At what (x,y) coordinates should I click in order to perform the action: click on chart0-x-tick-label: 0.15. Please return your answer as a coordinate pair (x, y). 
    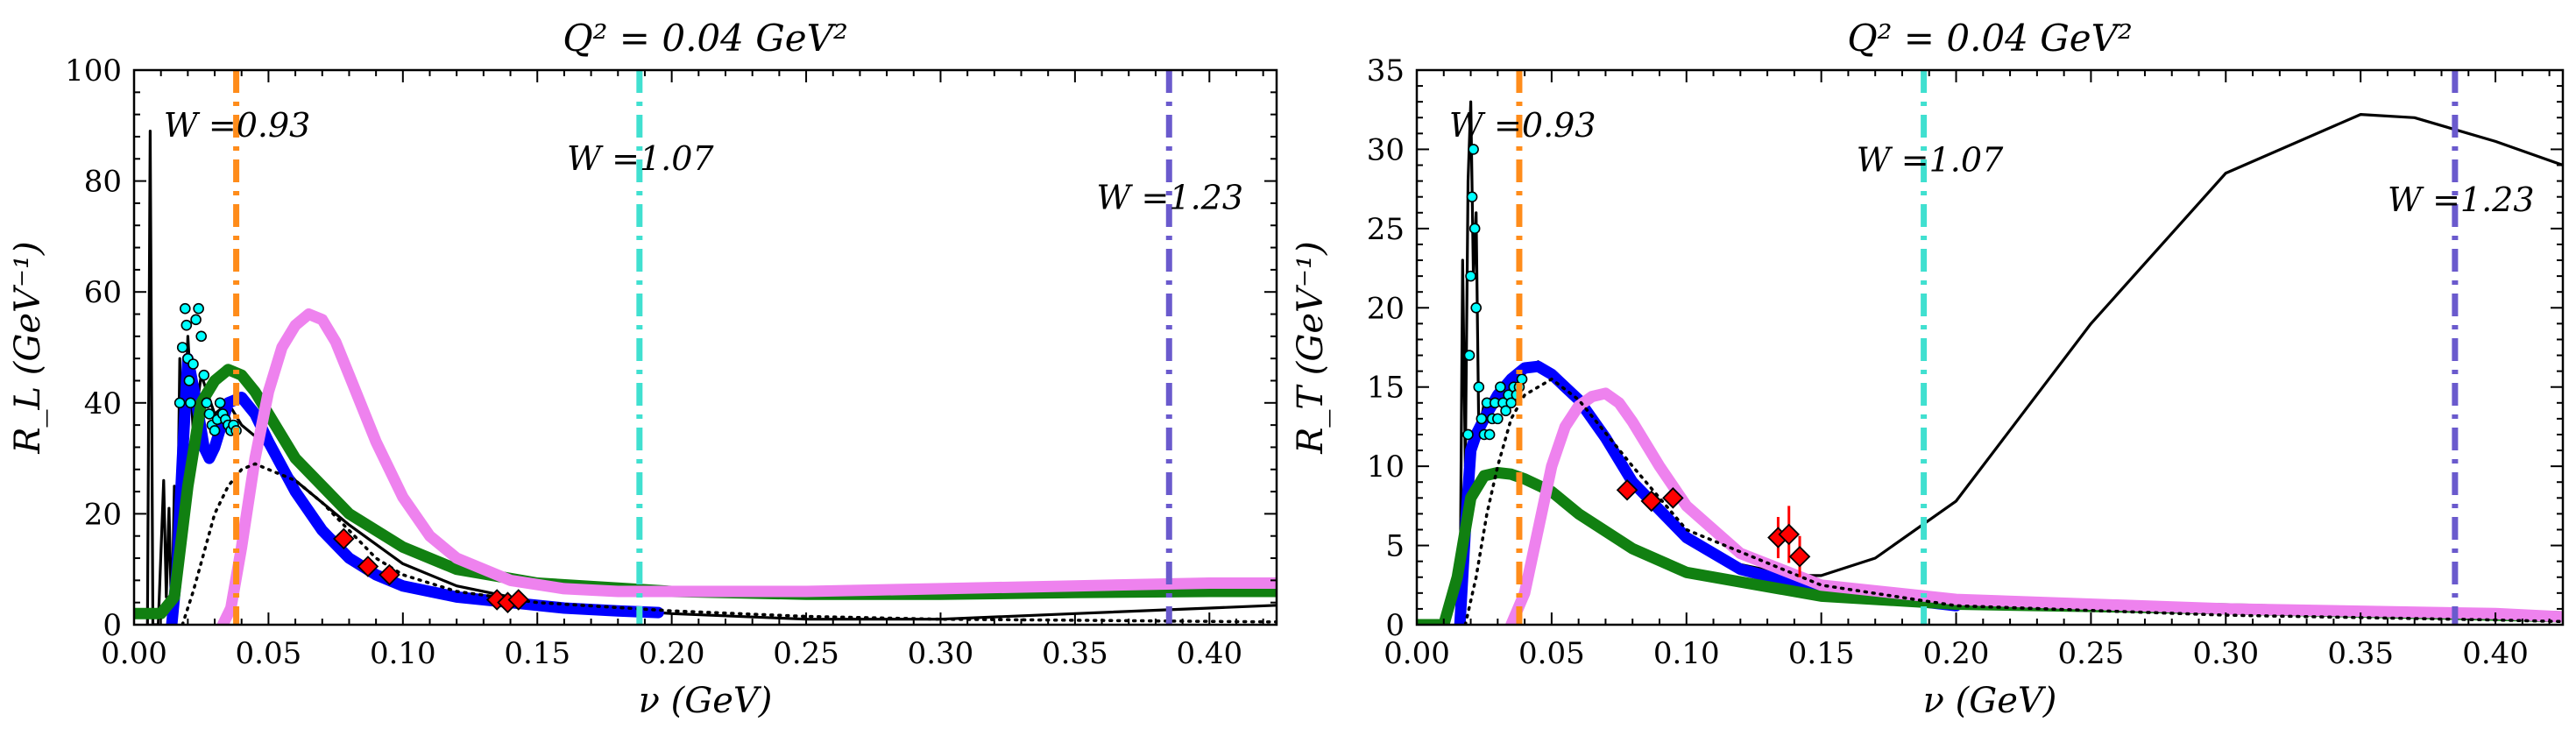
    Looking at the image, I should click on (537, 653).